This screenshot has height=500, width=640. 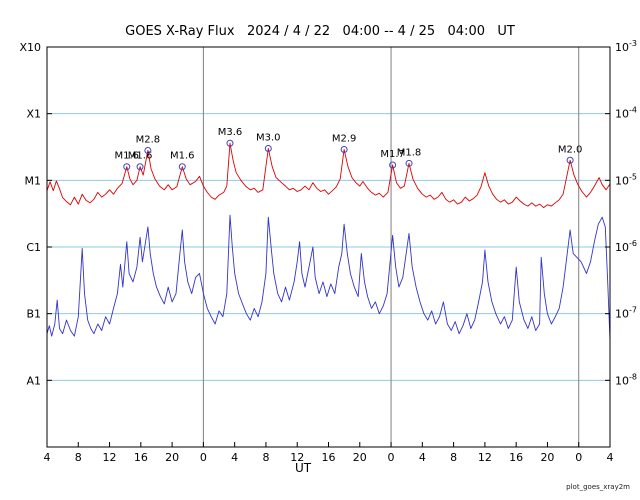 I want to click on flare-class-label: M2.0, so click(x=570, y=149).